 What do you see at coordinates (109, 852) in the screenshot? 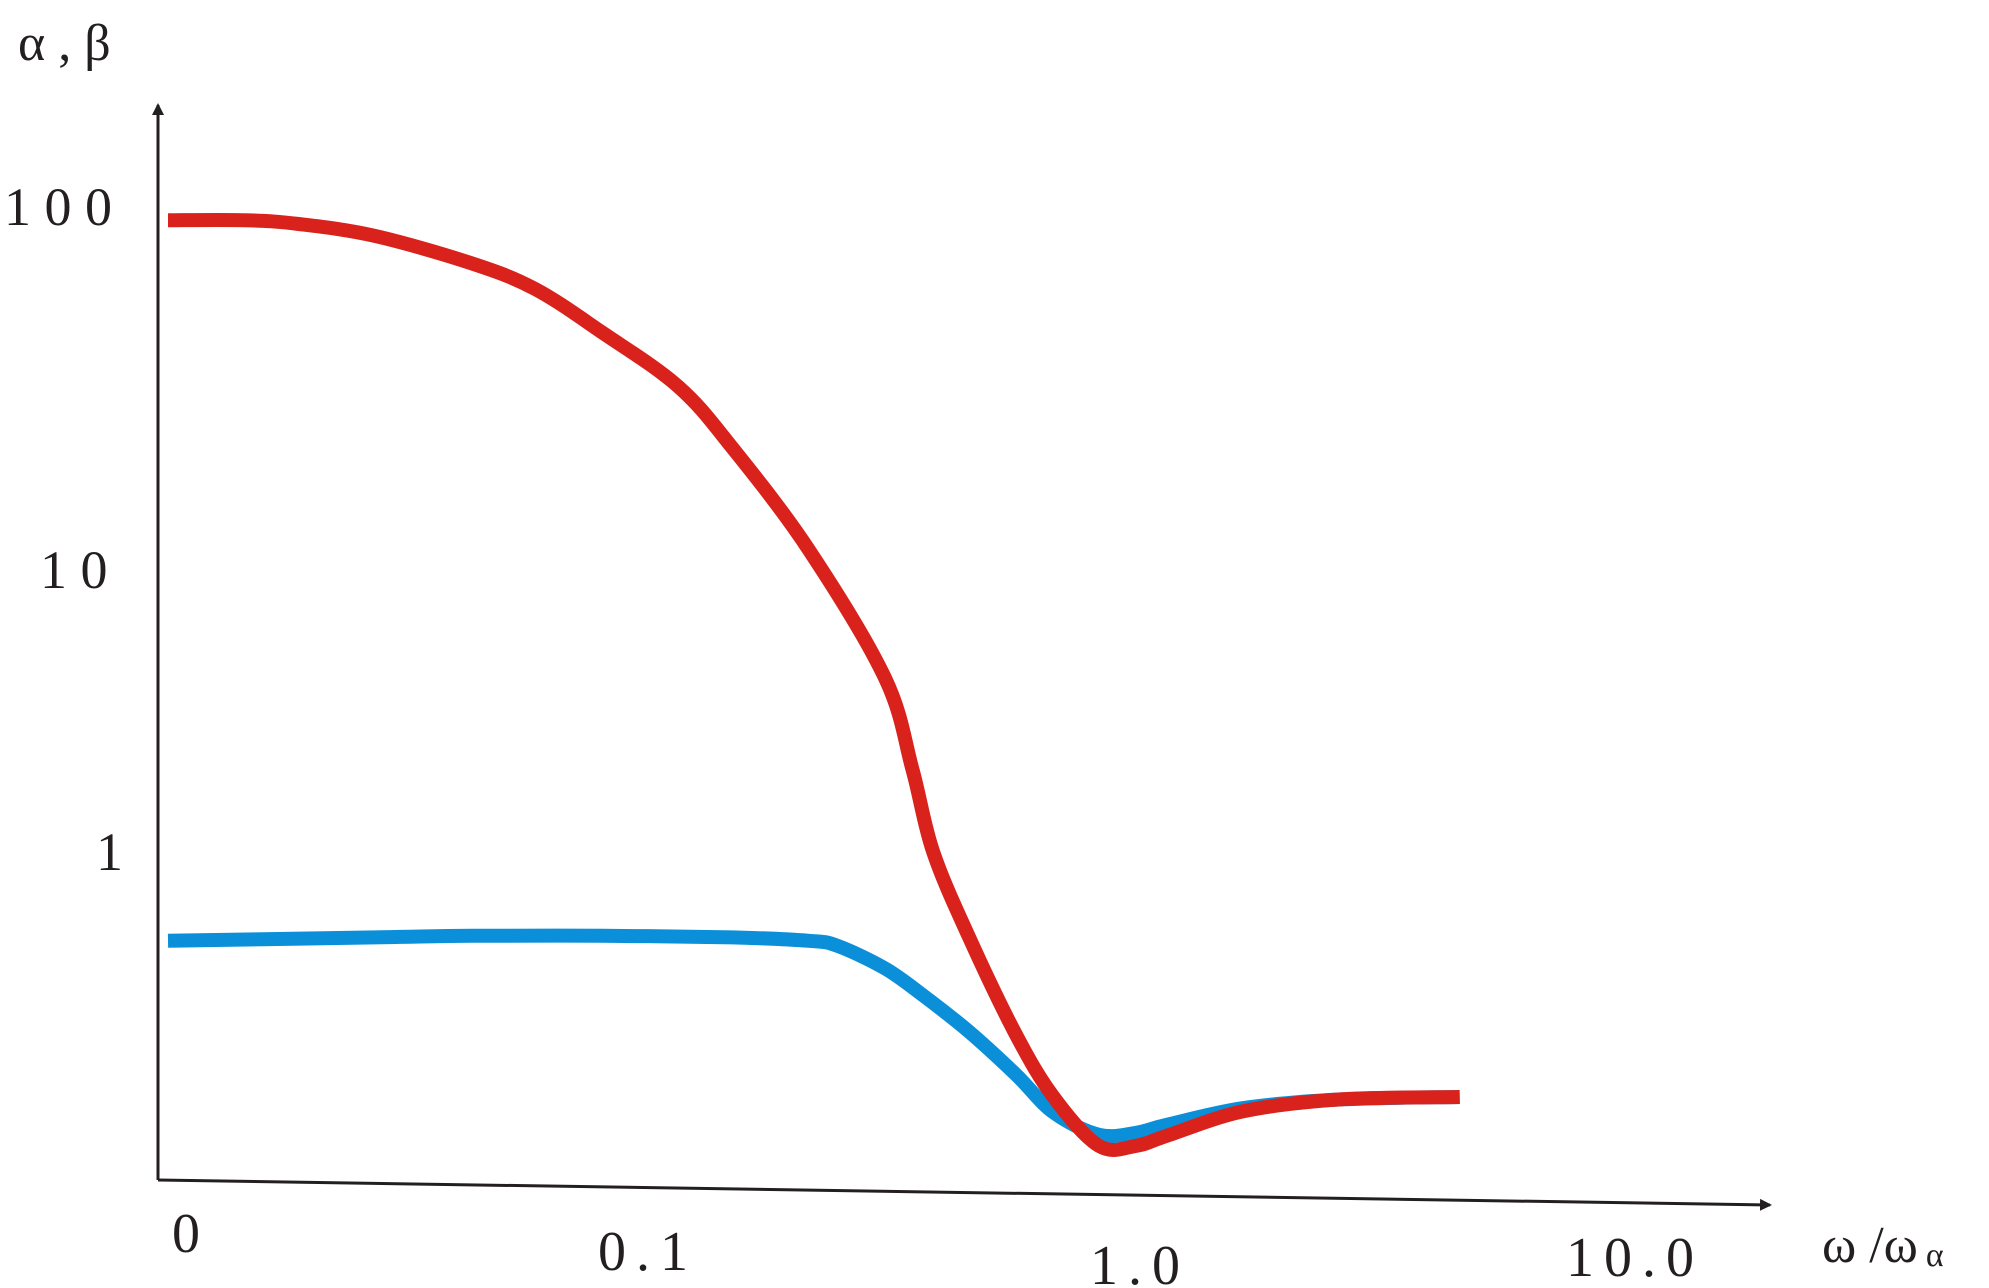
I see `y-tick-label-1: 1` at bounding box center [109, 852].